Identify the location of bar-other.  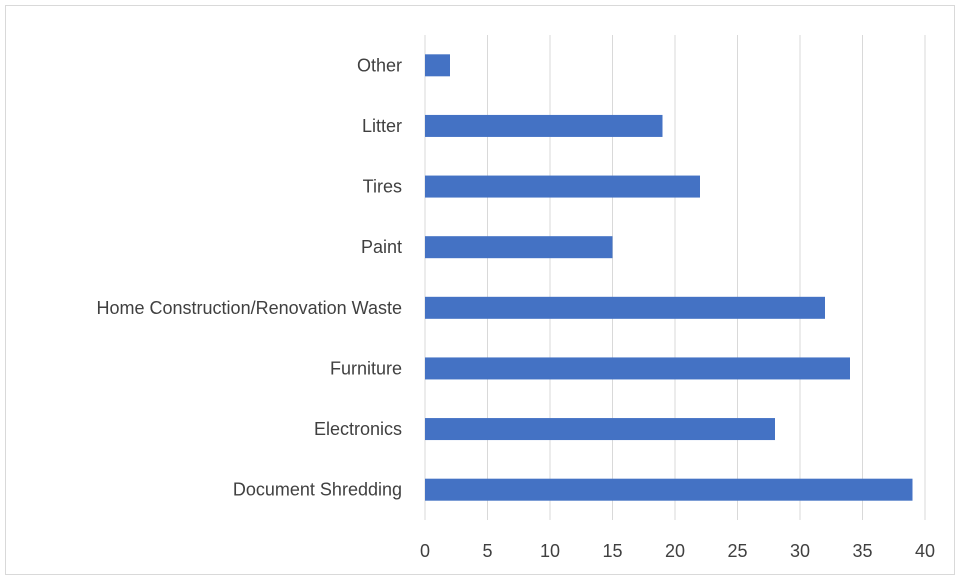
(437, 65).